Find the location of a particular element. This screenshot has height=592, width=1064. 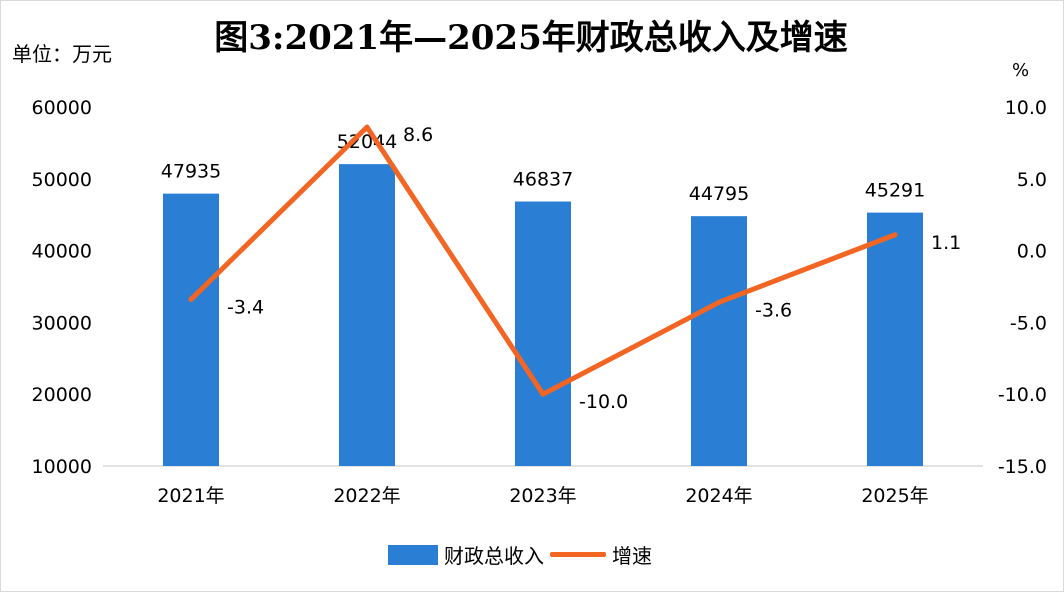

growth-value-label: 1.1 is located at coordinates (946, 243).